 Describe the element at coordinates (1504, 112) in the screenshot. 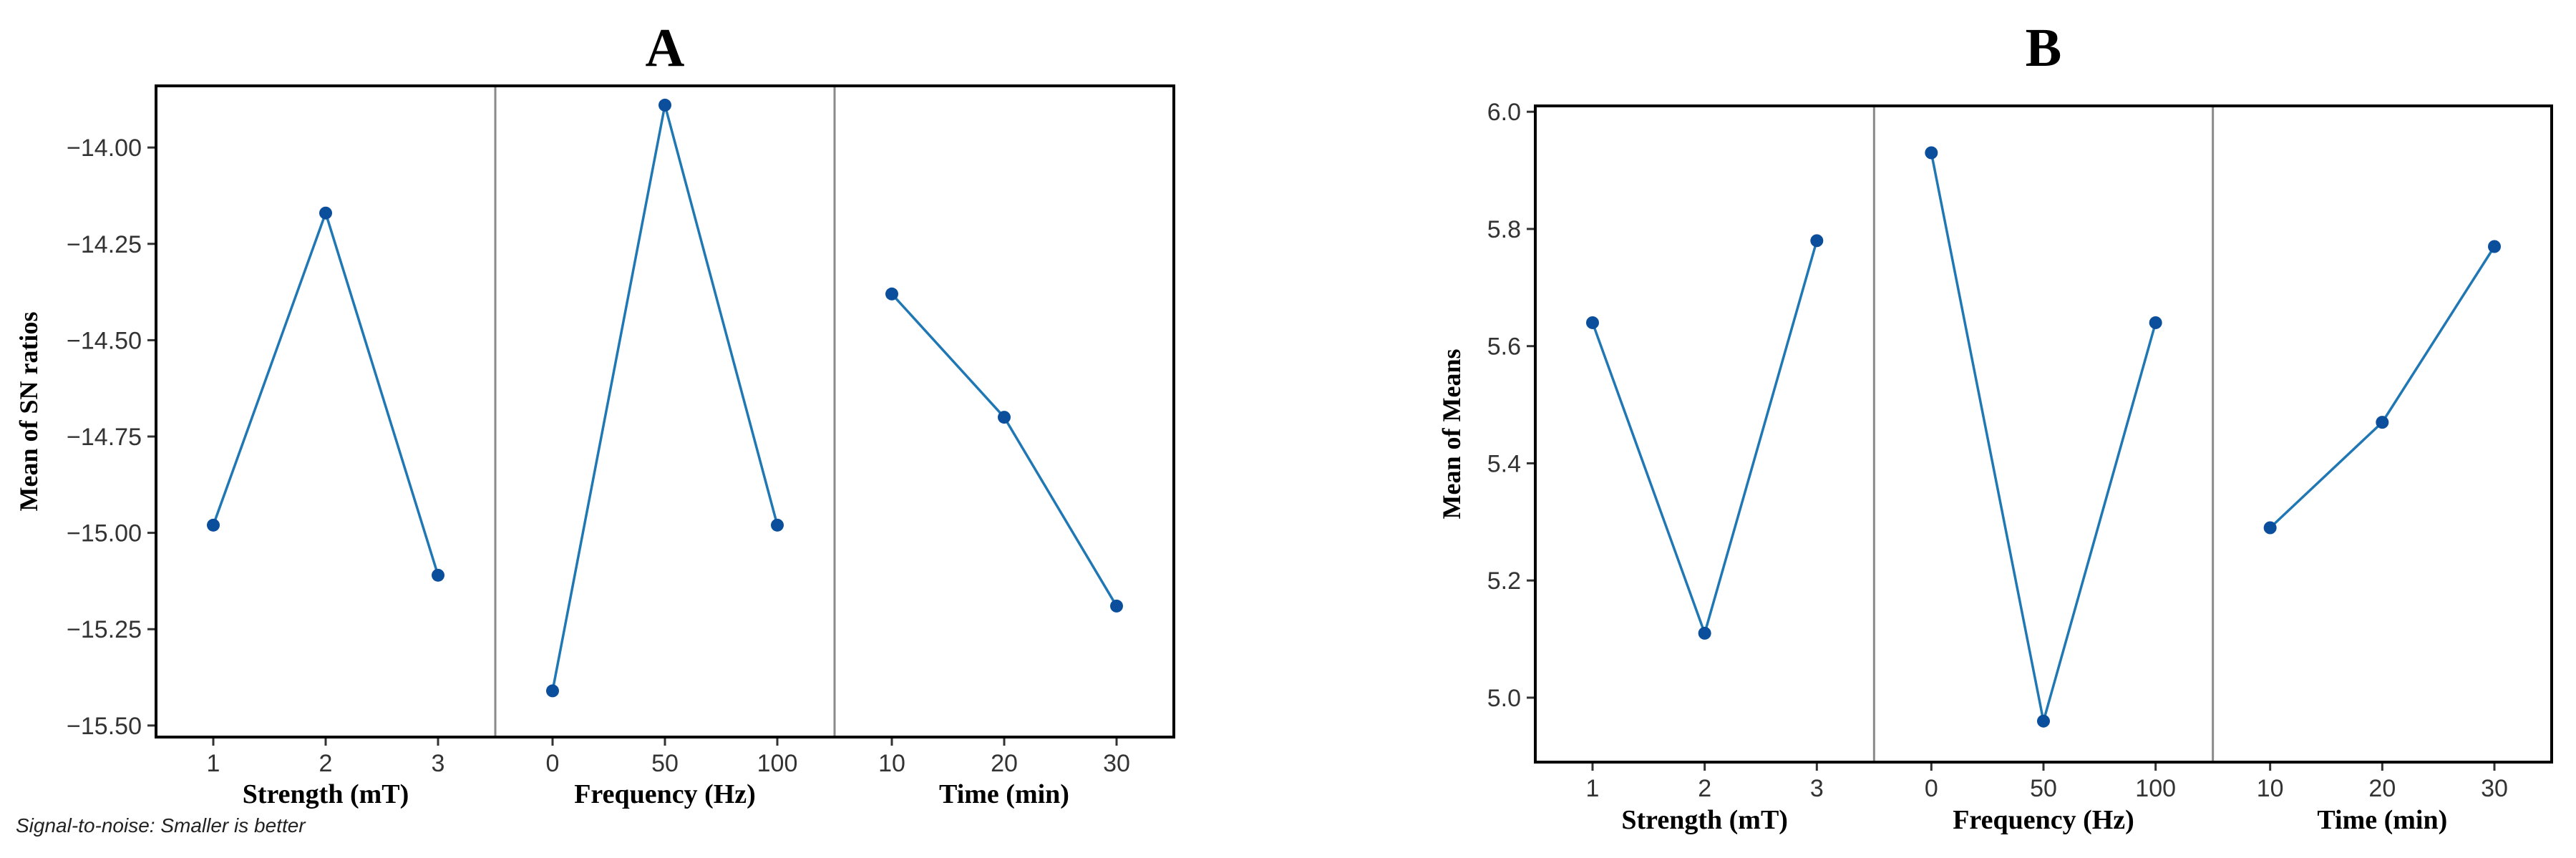

I see `y-tick-label: 6.0` at that location.